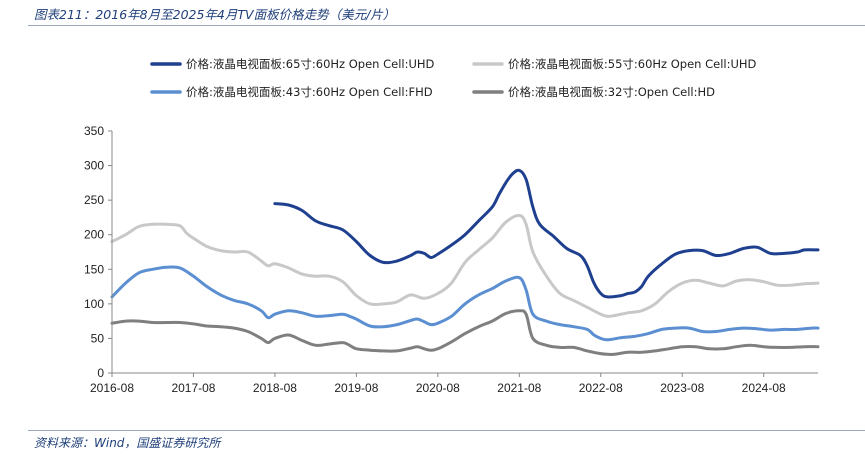  What do you see at coordinates (764, 388) in the screenshot?
I see `x-tick-label: 2024-08` at bounding box center [764, 388].